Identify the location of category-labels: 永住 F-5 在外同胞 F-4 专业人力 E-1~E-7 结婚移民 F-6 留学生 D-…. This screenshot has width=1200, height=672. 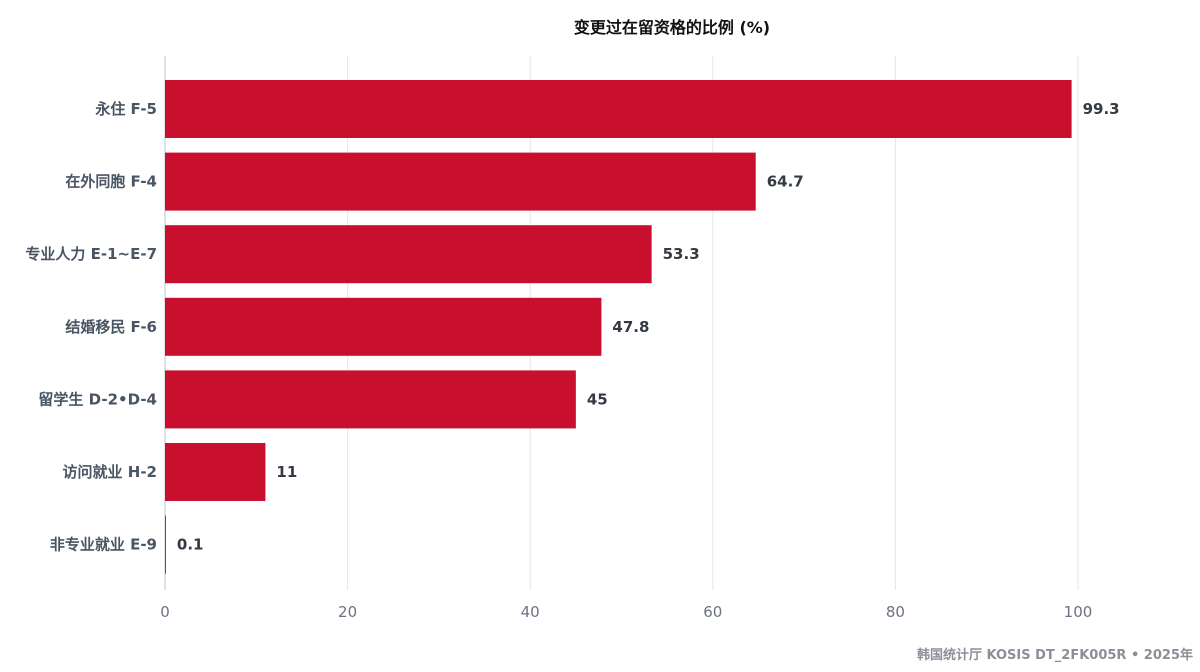
(91, 327).